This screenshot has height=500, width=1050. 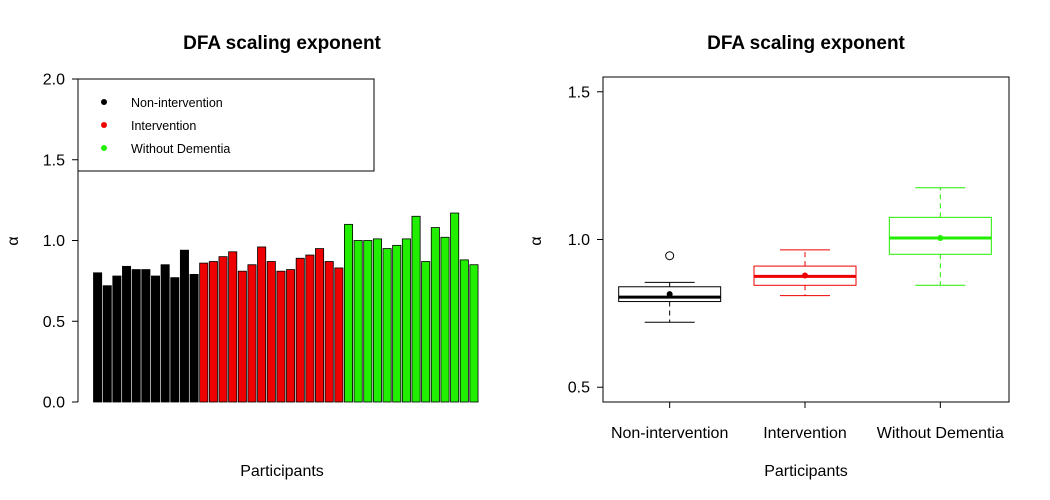 What do you see at coordinates (54, 80) in the screenshot?
I see `bar-chart-y-tick-label: 2.0` at bounding box center [54, 80].